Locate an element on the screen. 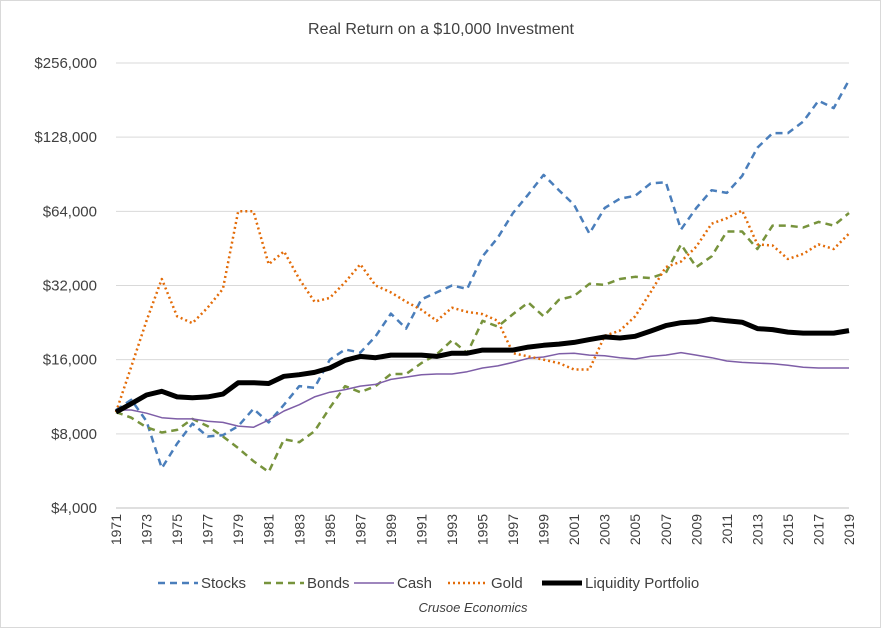  x-tick-label: 2013 is located at coordinates (757, 529).